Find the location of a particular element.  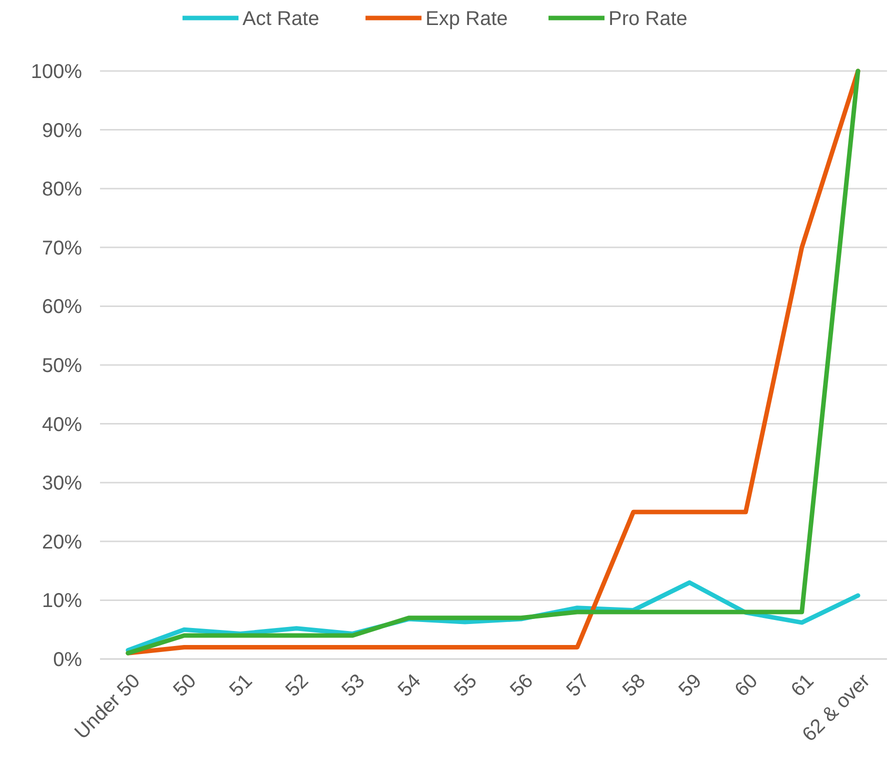

y-tick-label: 0% is located at coordinates (67, 660).